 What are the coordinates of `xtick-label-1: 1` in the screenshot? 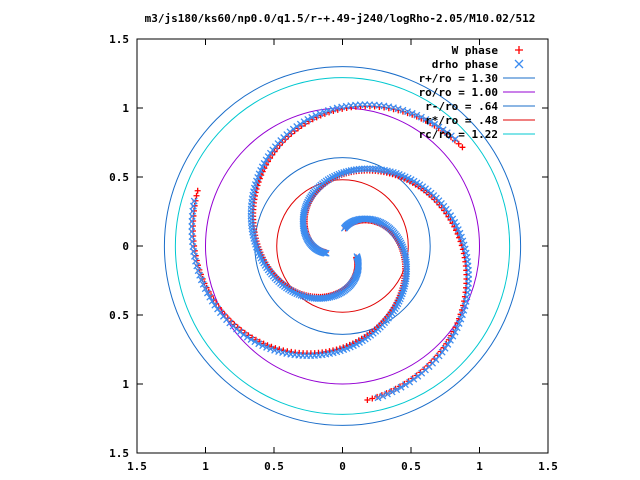 It's located at (205, 466).